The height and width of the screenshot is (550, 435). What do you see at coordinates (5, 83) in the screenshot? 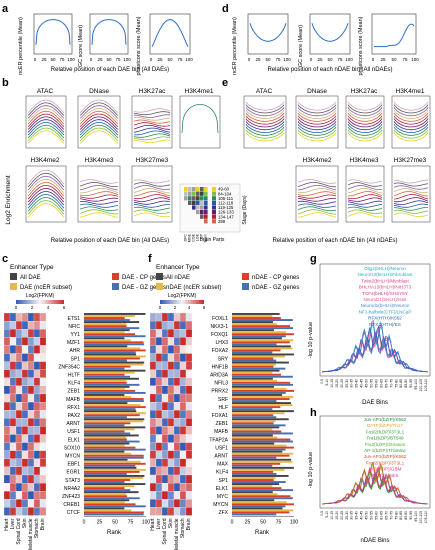
I see `panel-b-letter: b` at bounding box center [5, 83].